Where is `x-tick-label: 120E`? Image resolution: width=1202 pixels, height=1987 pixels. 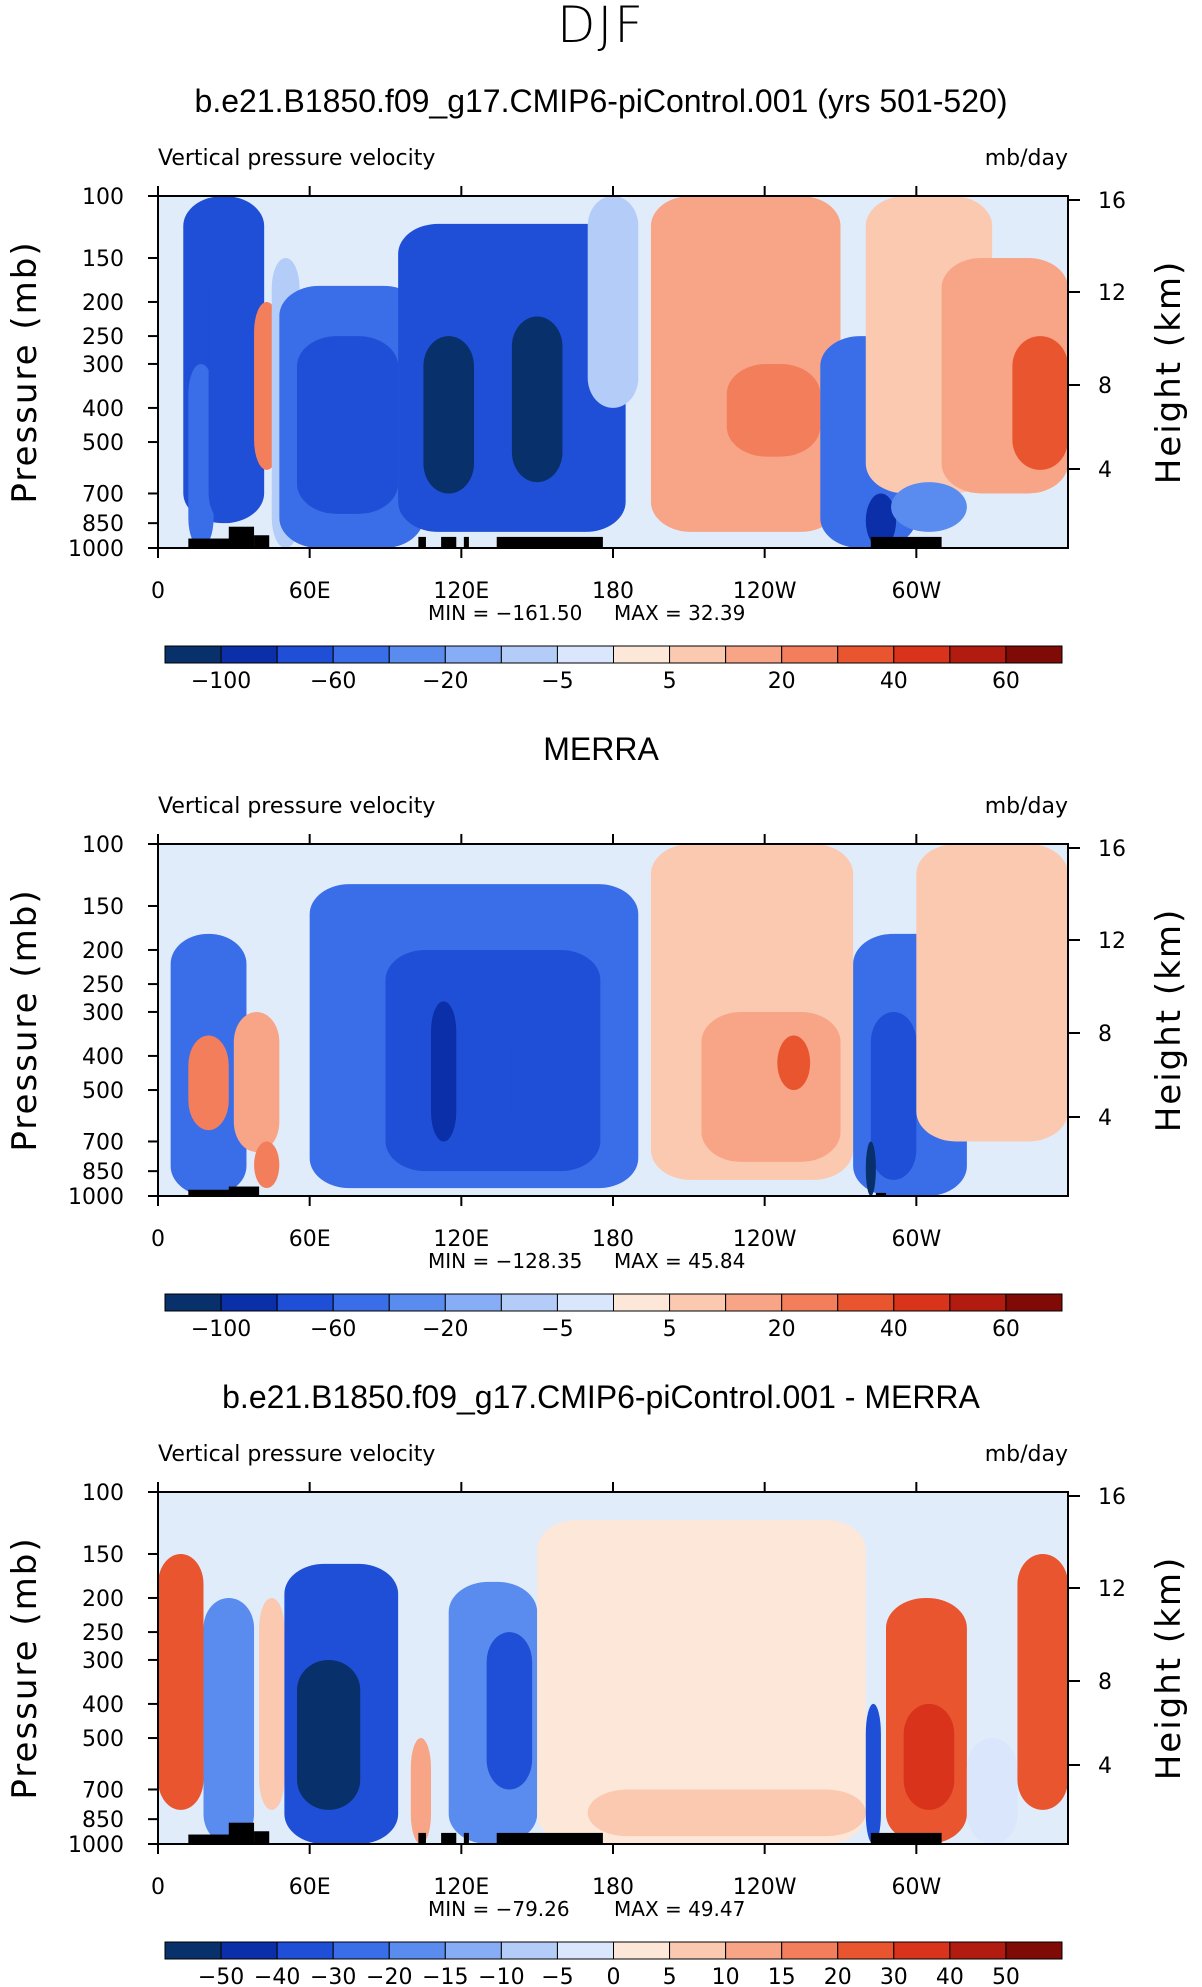
x-tick-label: 120E is located at coordinates (461, 1239).